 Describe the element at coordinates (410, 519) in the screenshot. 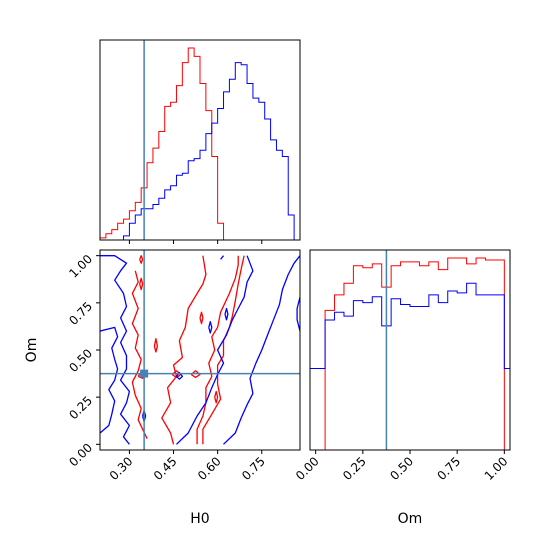

I see `x-axis-label-om: Om` at that location.